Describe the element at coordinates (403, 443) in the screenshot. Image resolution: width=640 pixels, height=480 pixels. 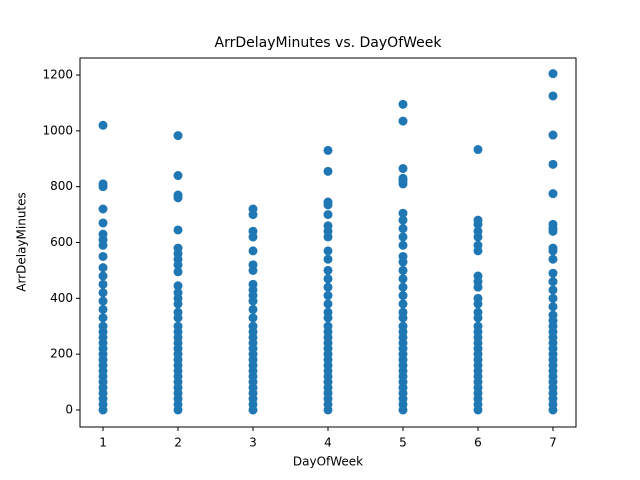
I see `x-tick-label: 5` at that location.